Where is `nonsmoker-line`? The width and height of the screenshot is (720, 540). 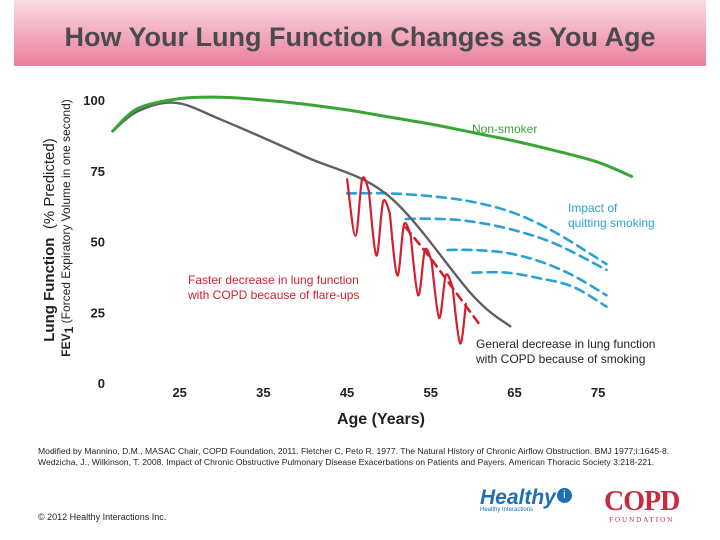 nonsmoker-line is located at coordinates (372, 136).